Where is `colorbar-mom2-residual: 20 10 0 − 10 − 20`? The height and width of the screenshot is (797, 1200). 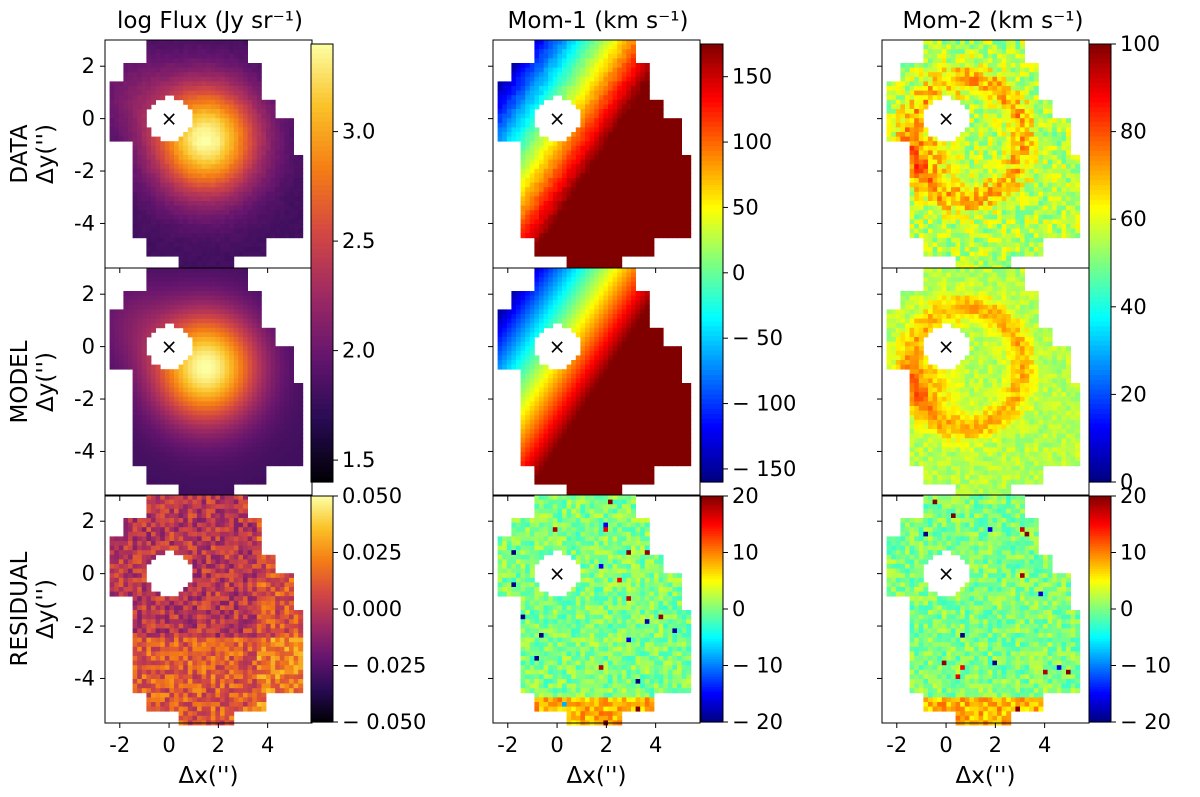 colorbar-mom2-residual: 20 10 0 − 10 − 20 is located at coordinates (1129, 609).